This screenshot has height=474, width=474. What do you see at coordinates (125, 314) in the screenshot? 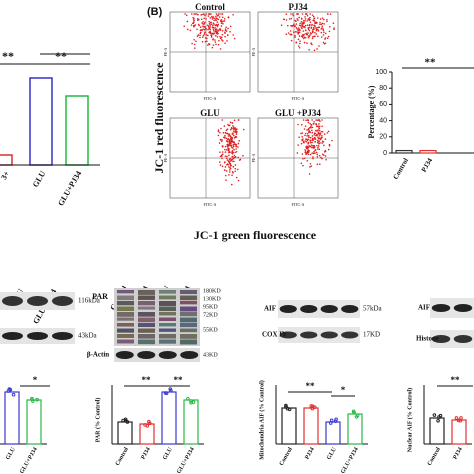
I see `smear` at bounding box center [125, 314].